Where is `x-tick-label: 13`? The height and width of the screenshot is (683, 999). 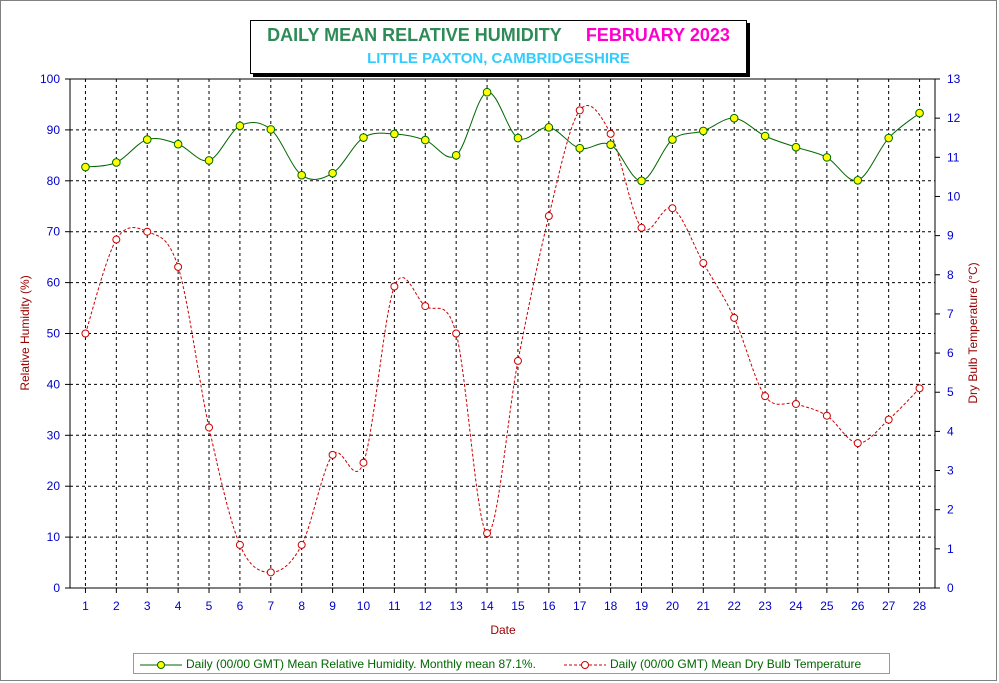 x-tick-label: 13 is located at coordinates (456, 606).